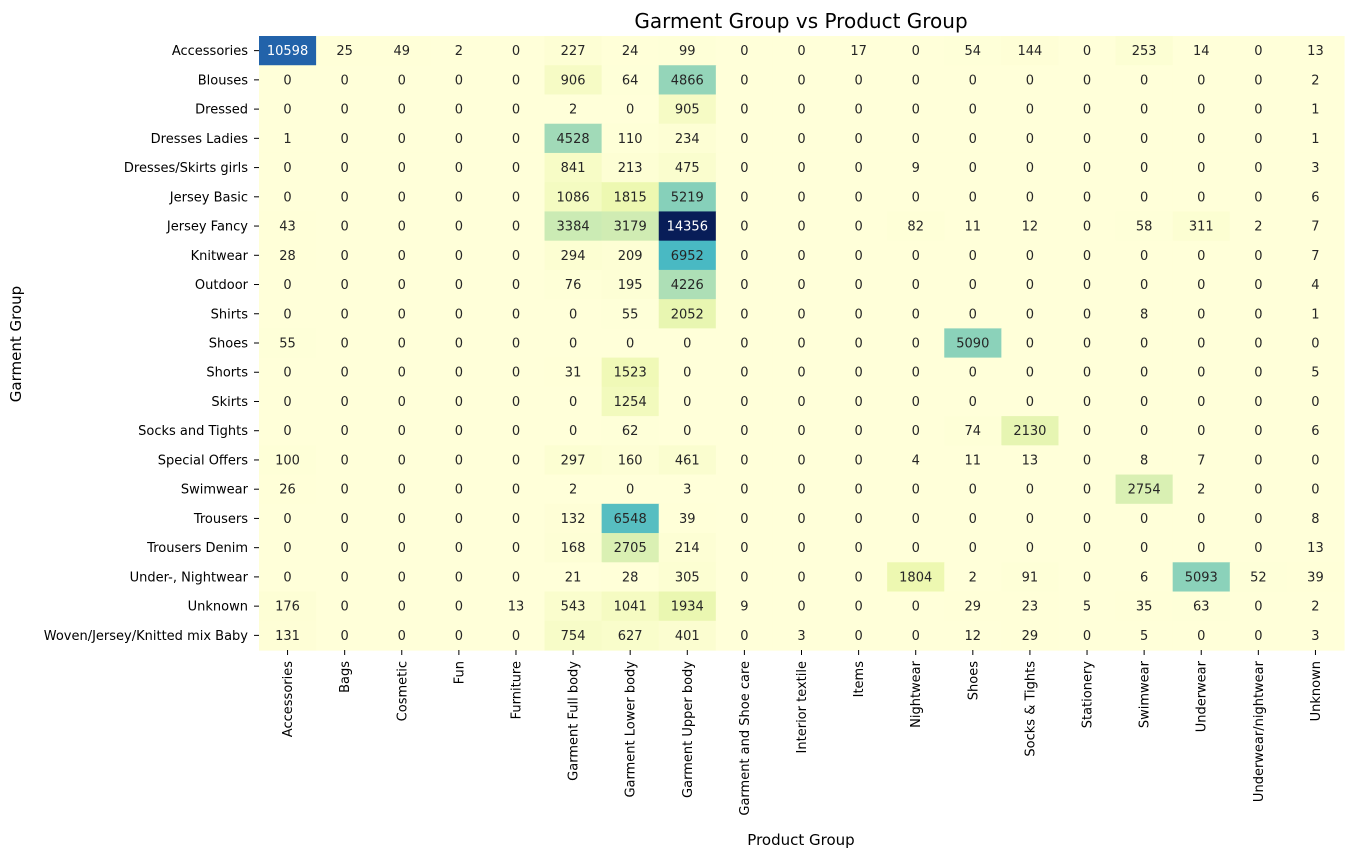 The width and height of the screenshot is (1353, 857). I want to click on cell-value-label: 305, so click(687, 577).